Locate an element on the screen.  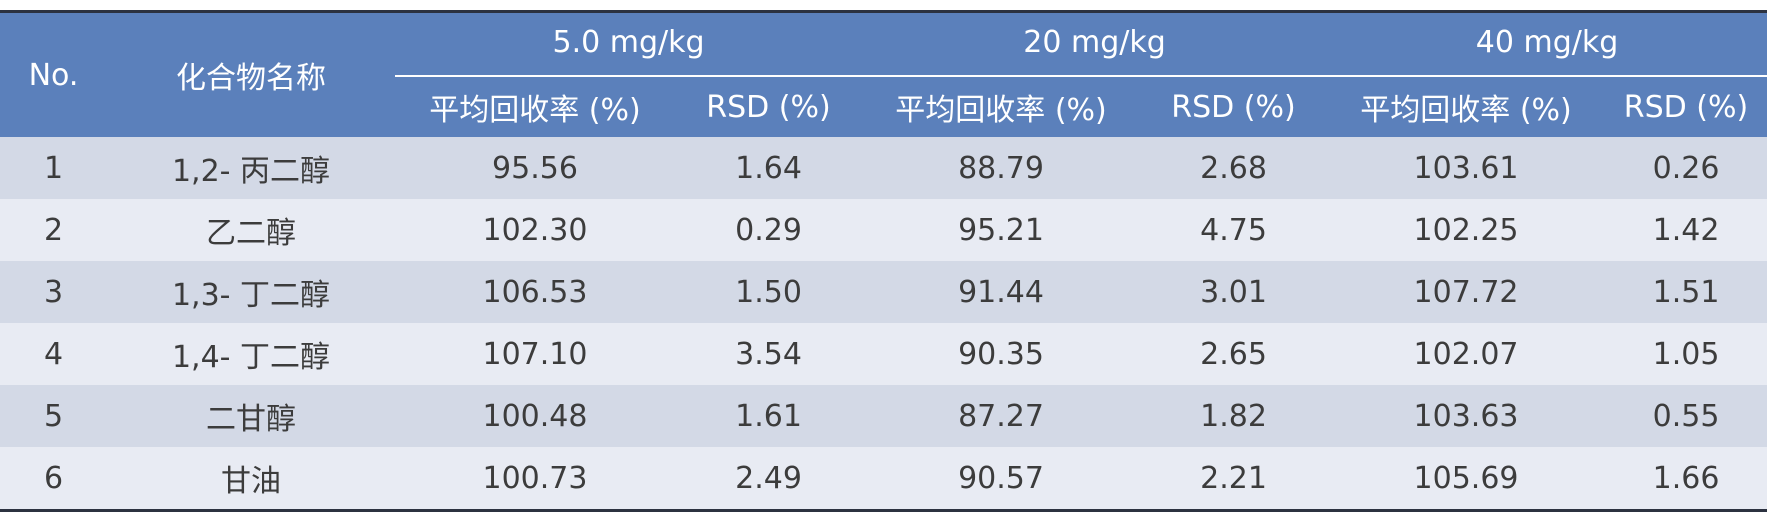
header-group-20mgkg: 20 mg/kg is located at coordinates (1095, 44).